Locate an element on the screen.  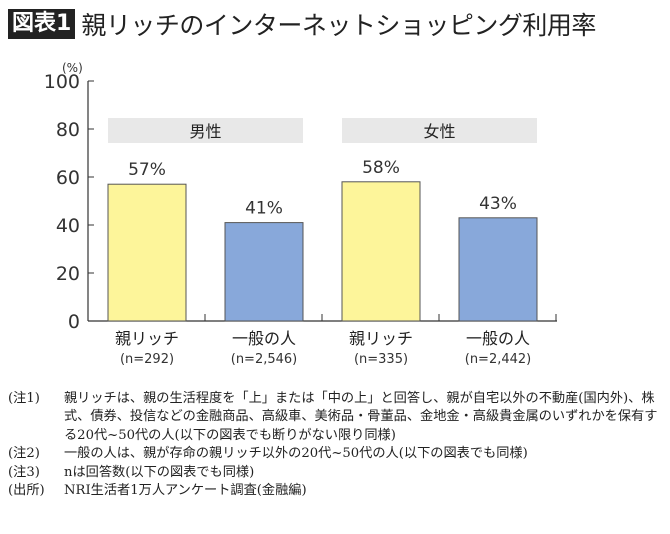
group-label: 男性 is located at coordinates (205, 131).